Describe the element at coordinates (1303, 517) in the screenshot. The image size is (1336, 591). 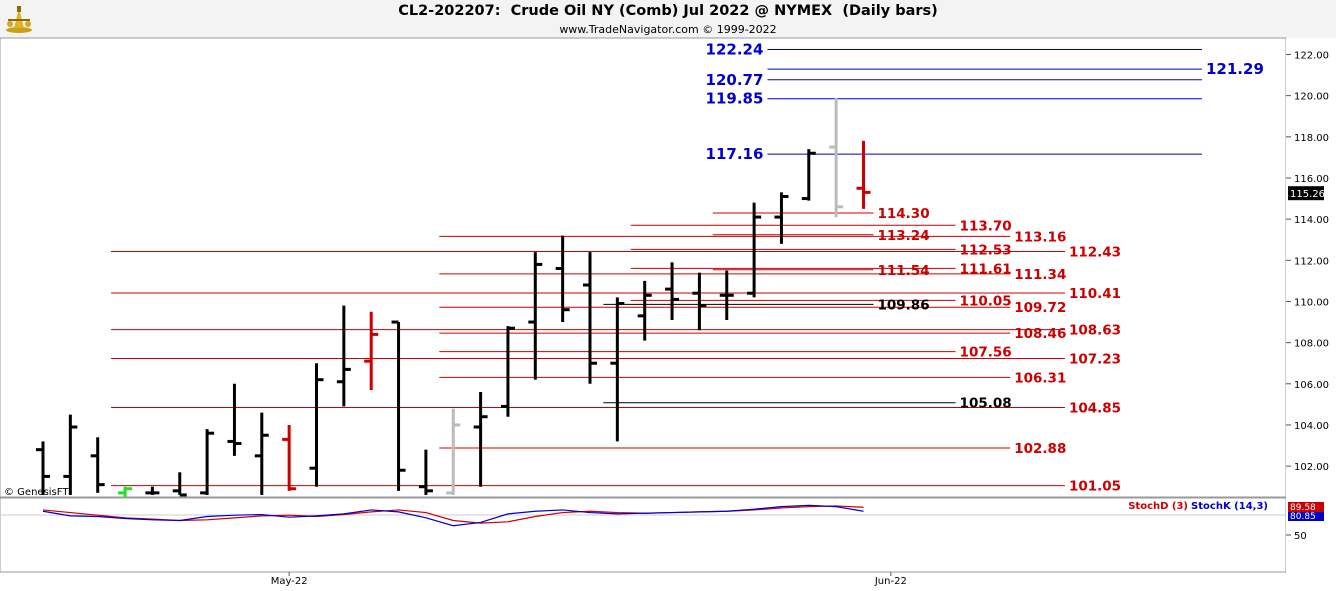
I see `stoch-k-value: 80.85` at that location.